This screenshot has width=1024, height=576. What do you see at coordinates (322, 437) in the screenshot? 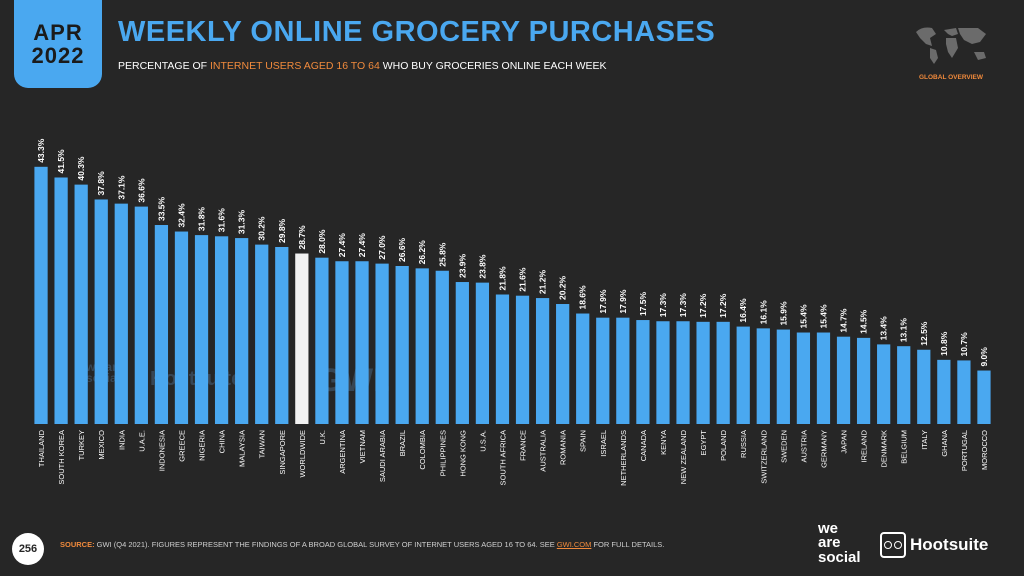
I see `category-label: U.K.` at bounding box center [322, 437].